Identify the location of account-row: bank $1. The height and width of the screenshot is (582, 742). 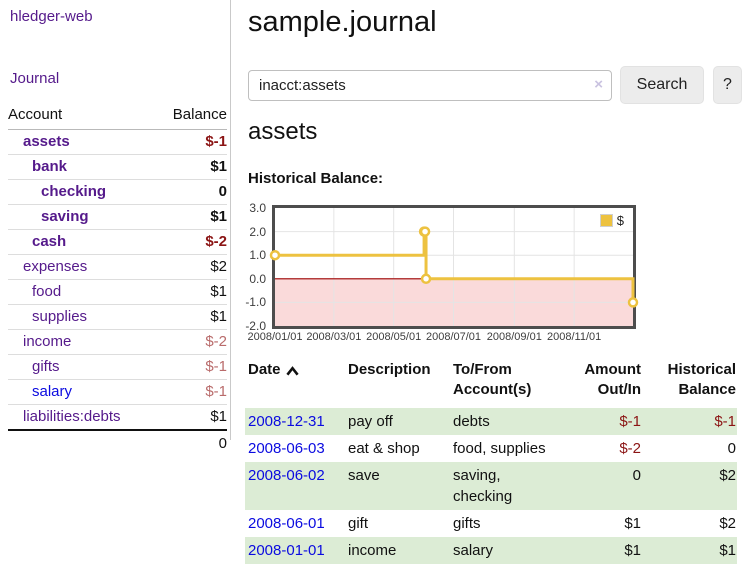
(117, 167).